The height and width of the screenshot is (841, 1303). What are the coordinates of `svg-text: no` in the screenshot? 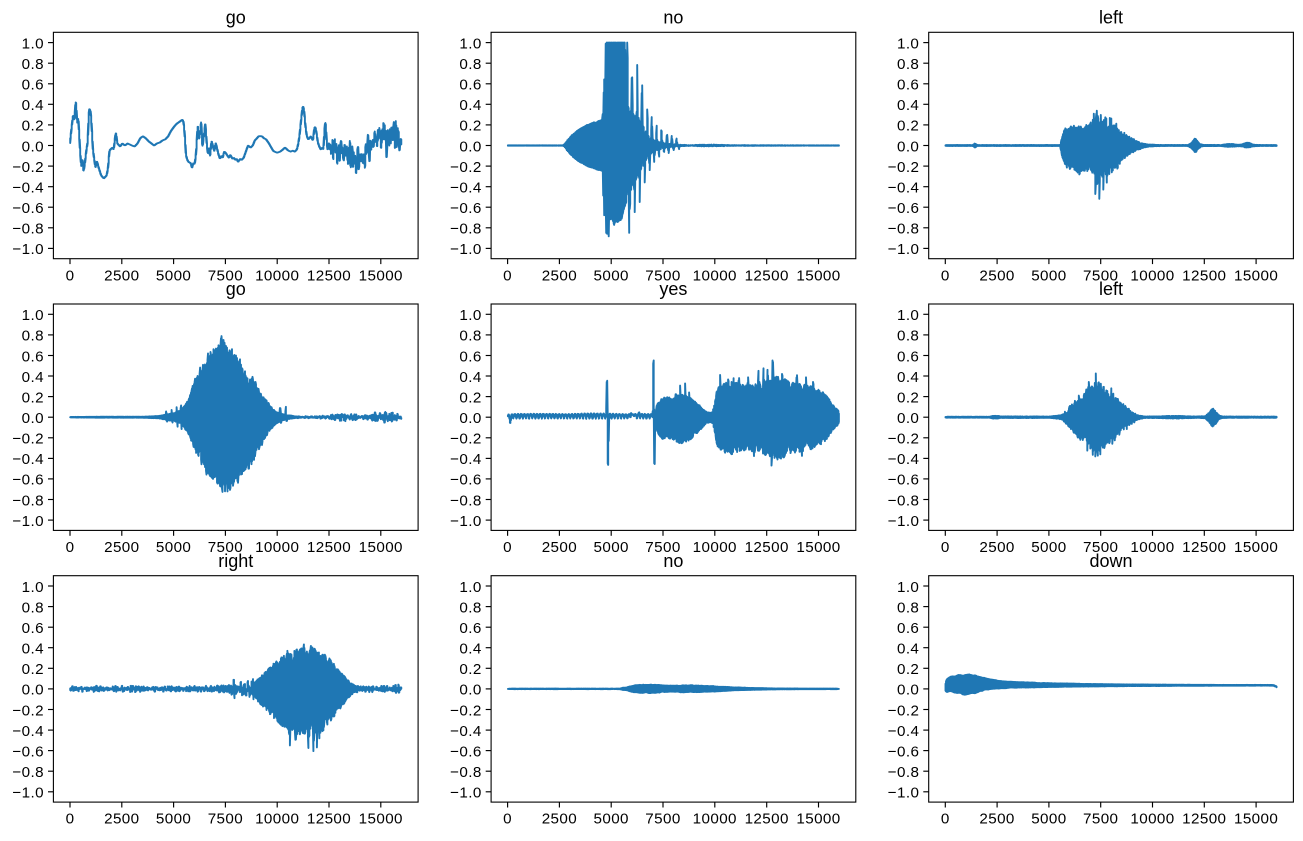 It's located at (673, 18).